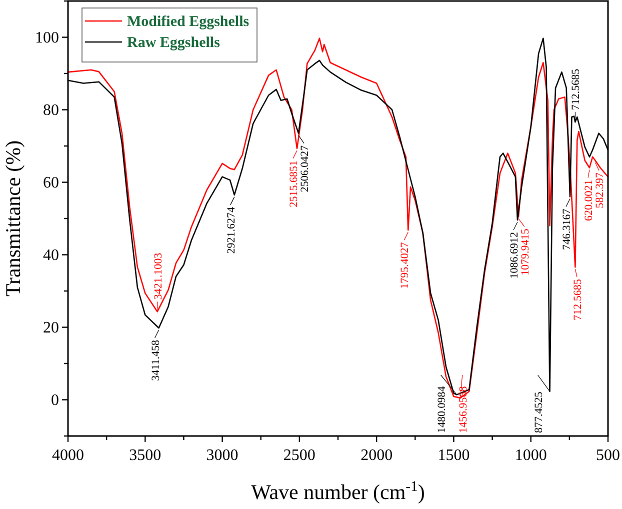  Describe the element at coordinates (51, 327) in the screenshot. I see `y-tick-label: 20` at that location.